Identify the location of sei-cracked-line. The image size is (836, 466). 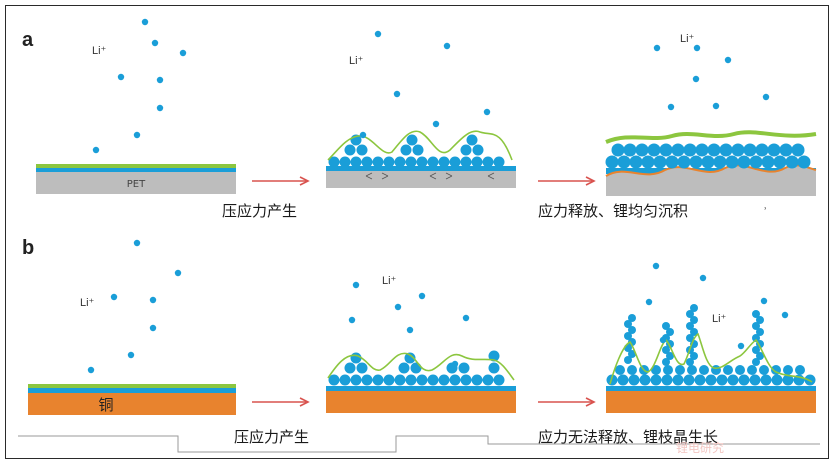
(711, 358).